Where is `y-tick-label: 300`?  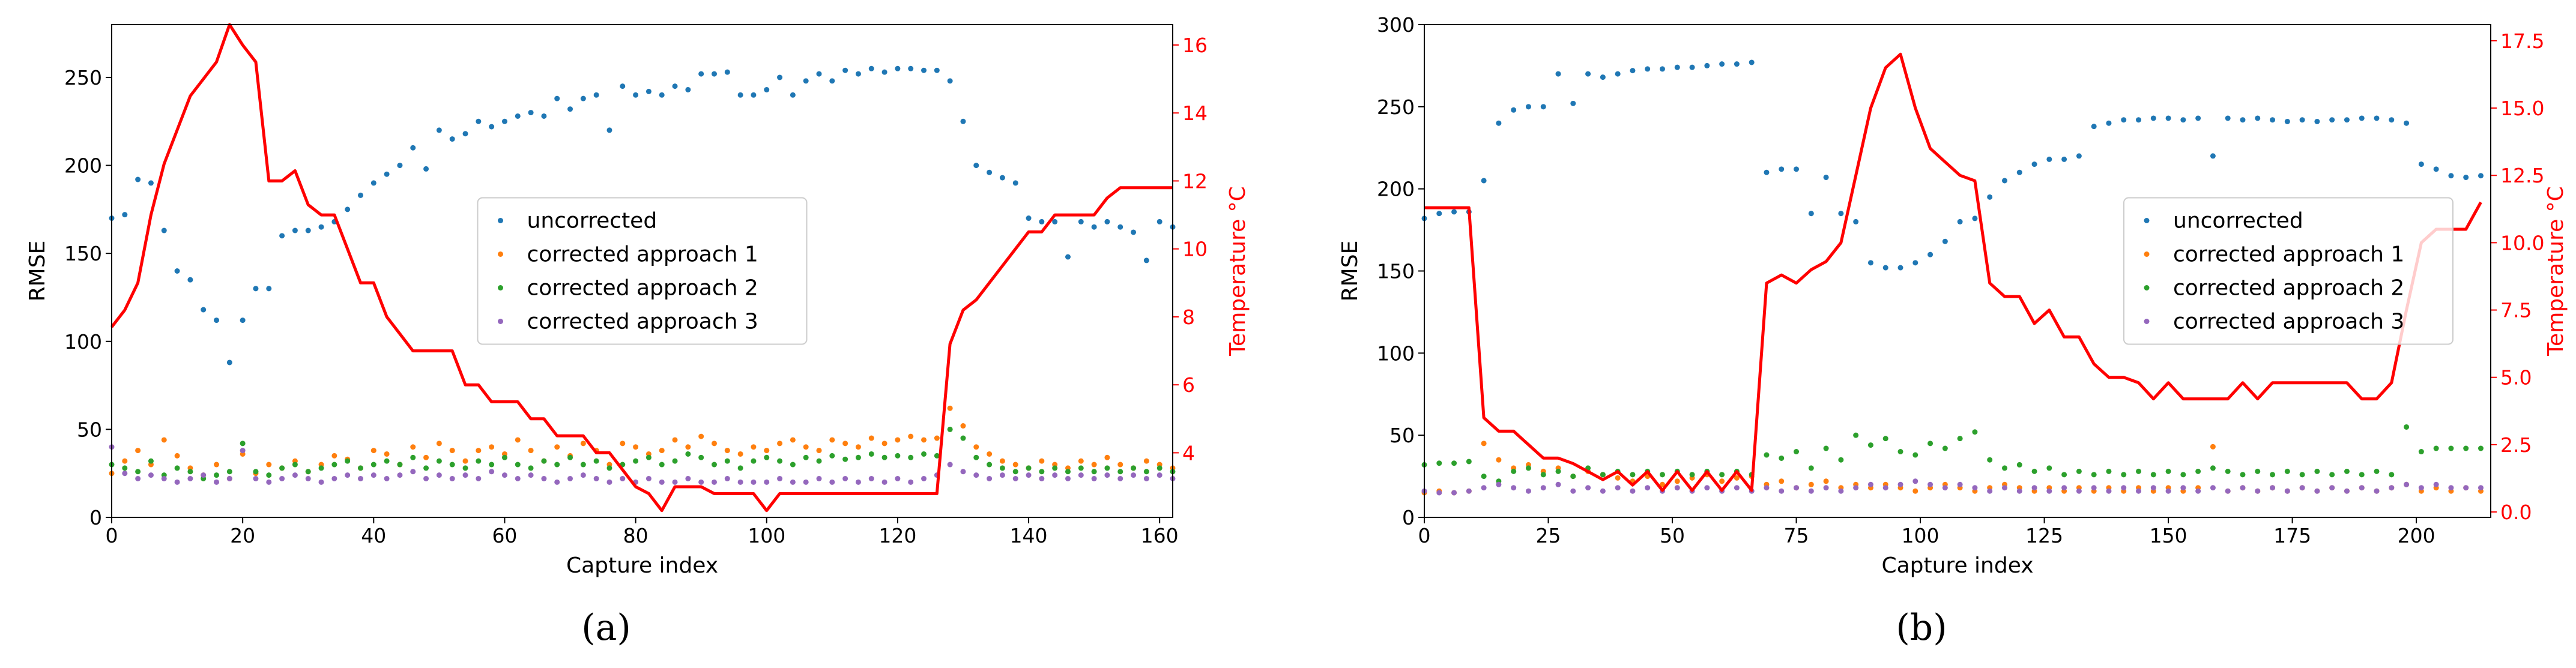 y-tick-label: 300 is located at coordinates (1396, 25).